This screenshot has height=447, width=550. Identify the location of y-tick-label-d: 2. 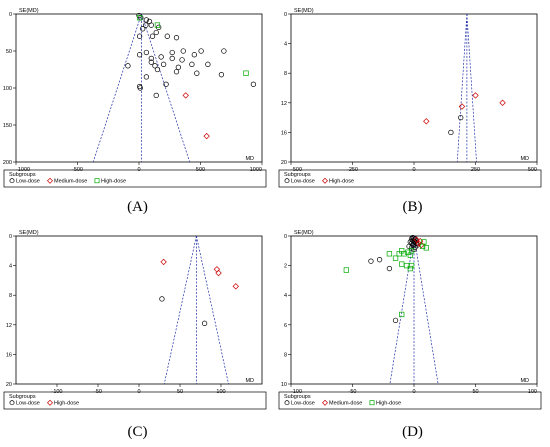
(285, 267).